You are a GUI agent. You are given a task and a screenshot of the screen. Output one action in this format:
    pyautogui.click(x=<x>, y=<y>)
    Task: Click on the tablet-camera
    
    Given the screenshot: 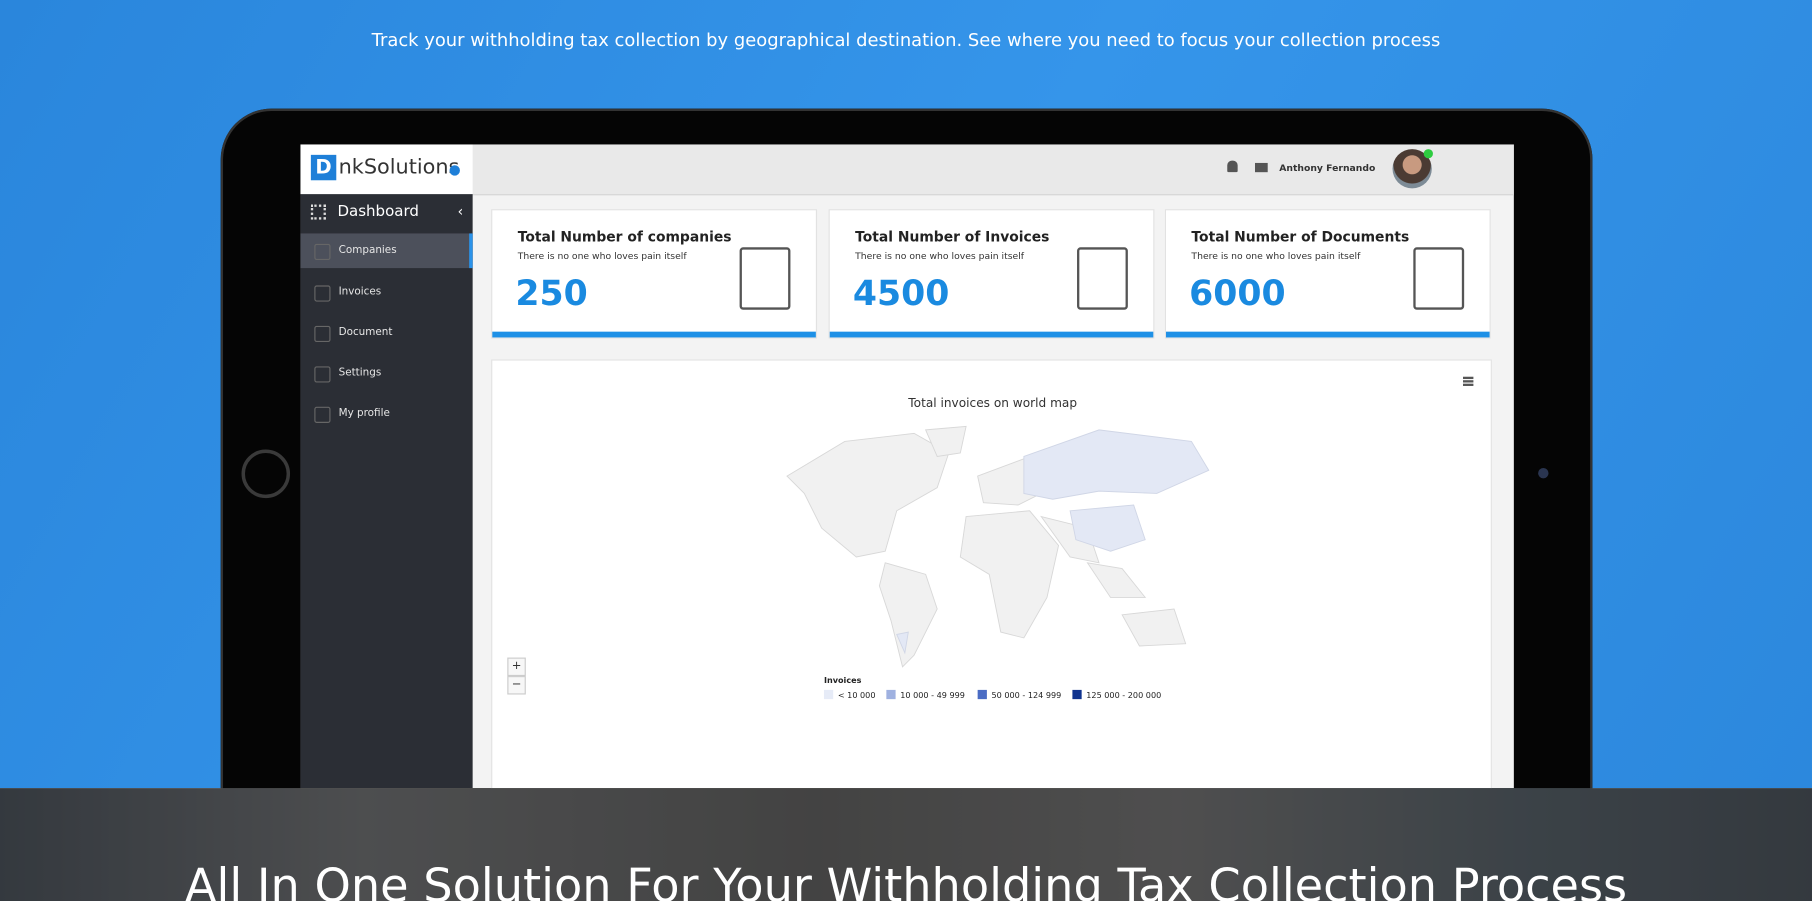 What is the action you would take?
    pyautogui.click(x=1543, y=473)
    